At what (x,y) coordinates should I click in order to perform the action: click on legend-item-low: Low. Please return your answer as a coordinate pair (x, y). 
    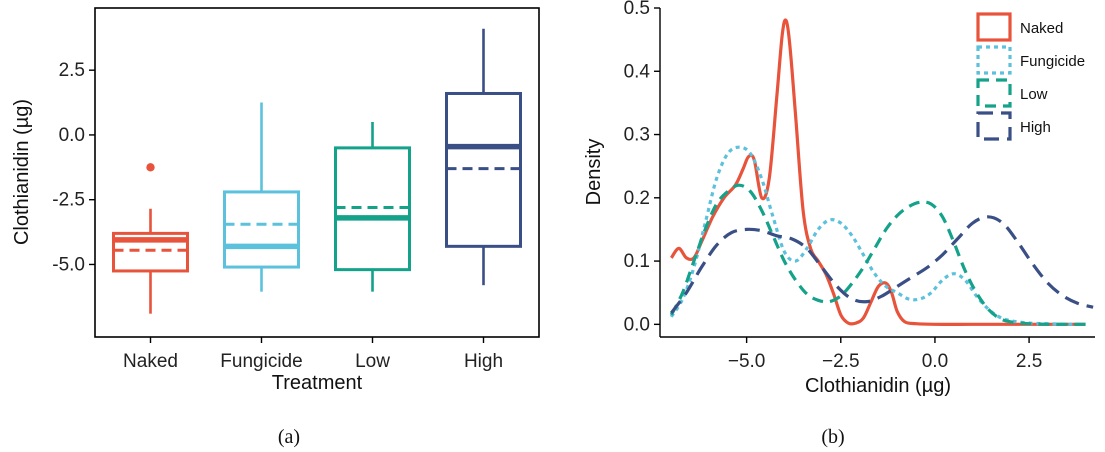
    Looking at the image, I should click on (1012, 93).